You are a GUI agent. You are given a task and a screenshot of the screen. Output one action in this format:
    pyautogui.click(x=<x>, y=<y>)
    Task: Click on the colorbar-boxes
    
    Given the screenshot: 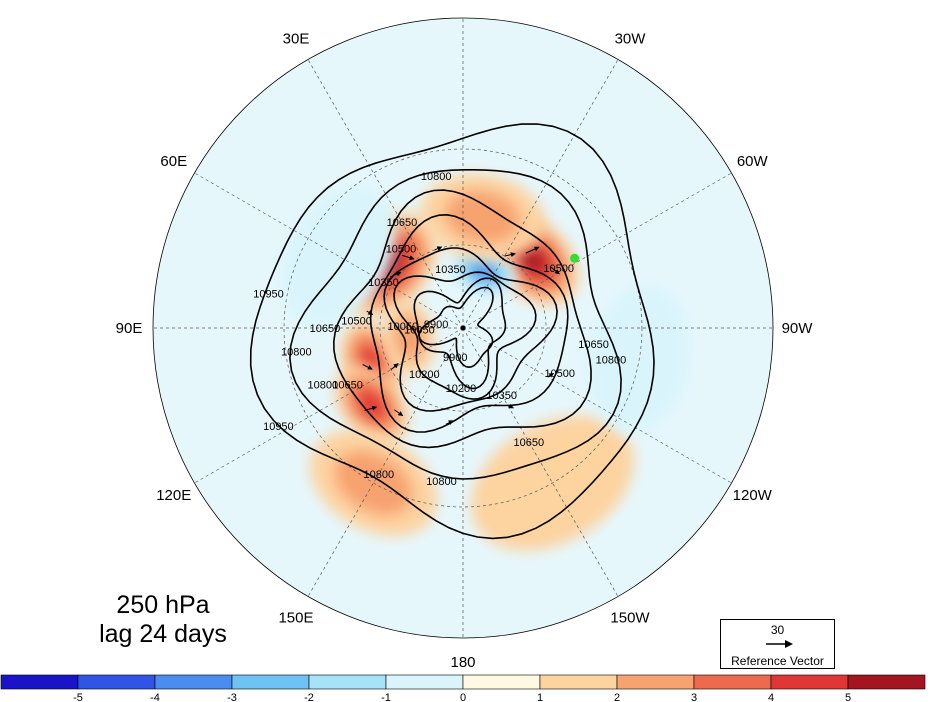 What is the action you would take?
    pyautogui.click(x=463, y=682)
    